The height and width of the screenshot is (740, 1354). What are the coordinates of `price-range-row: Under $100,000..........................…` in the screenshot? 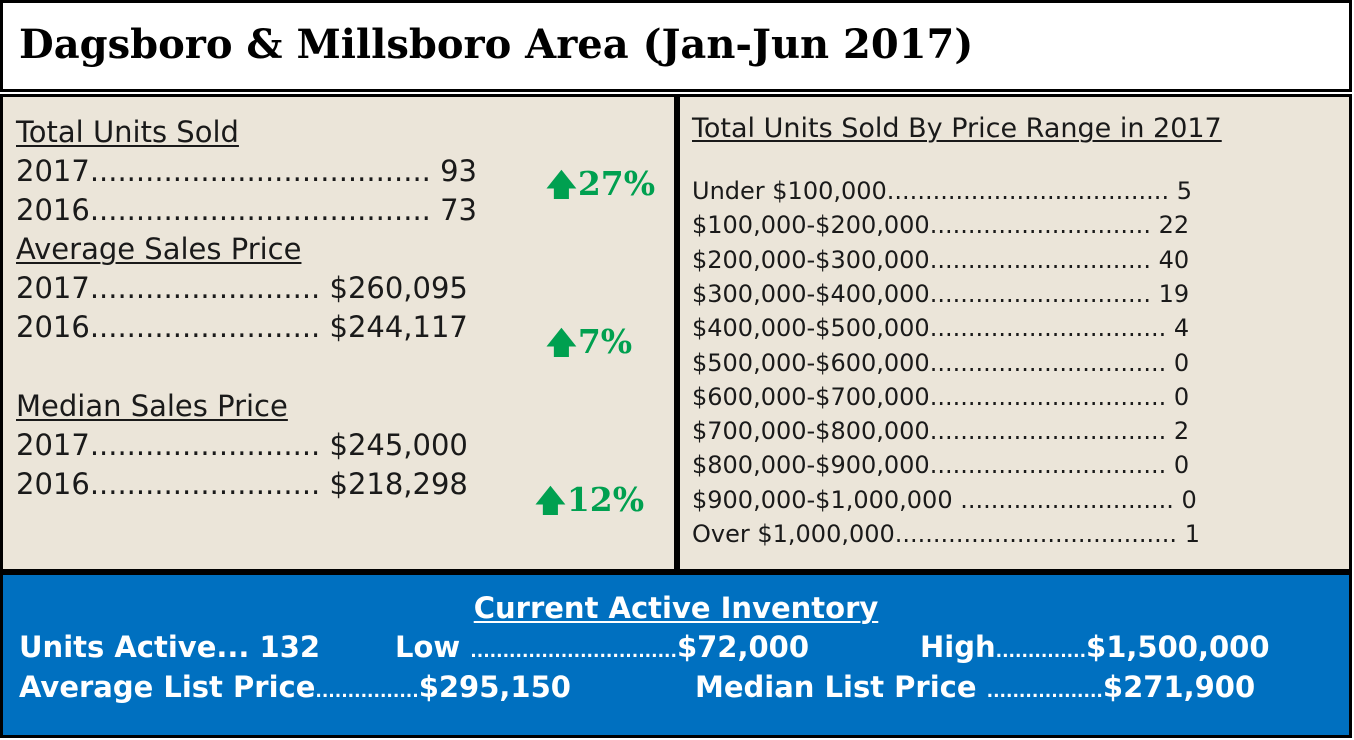 It's located at (942, 191).